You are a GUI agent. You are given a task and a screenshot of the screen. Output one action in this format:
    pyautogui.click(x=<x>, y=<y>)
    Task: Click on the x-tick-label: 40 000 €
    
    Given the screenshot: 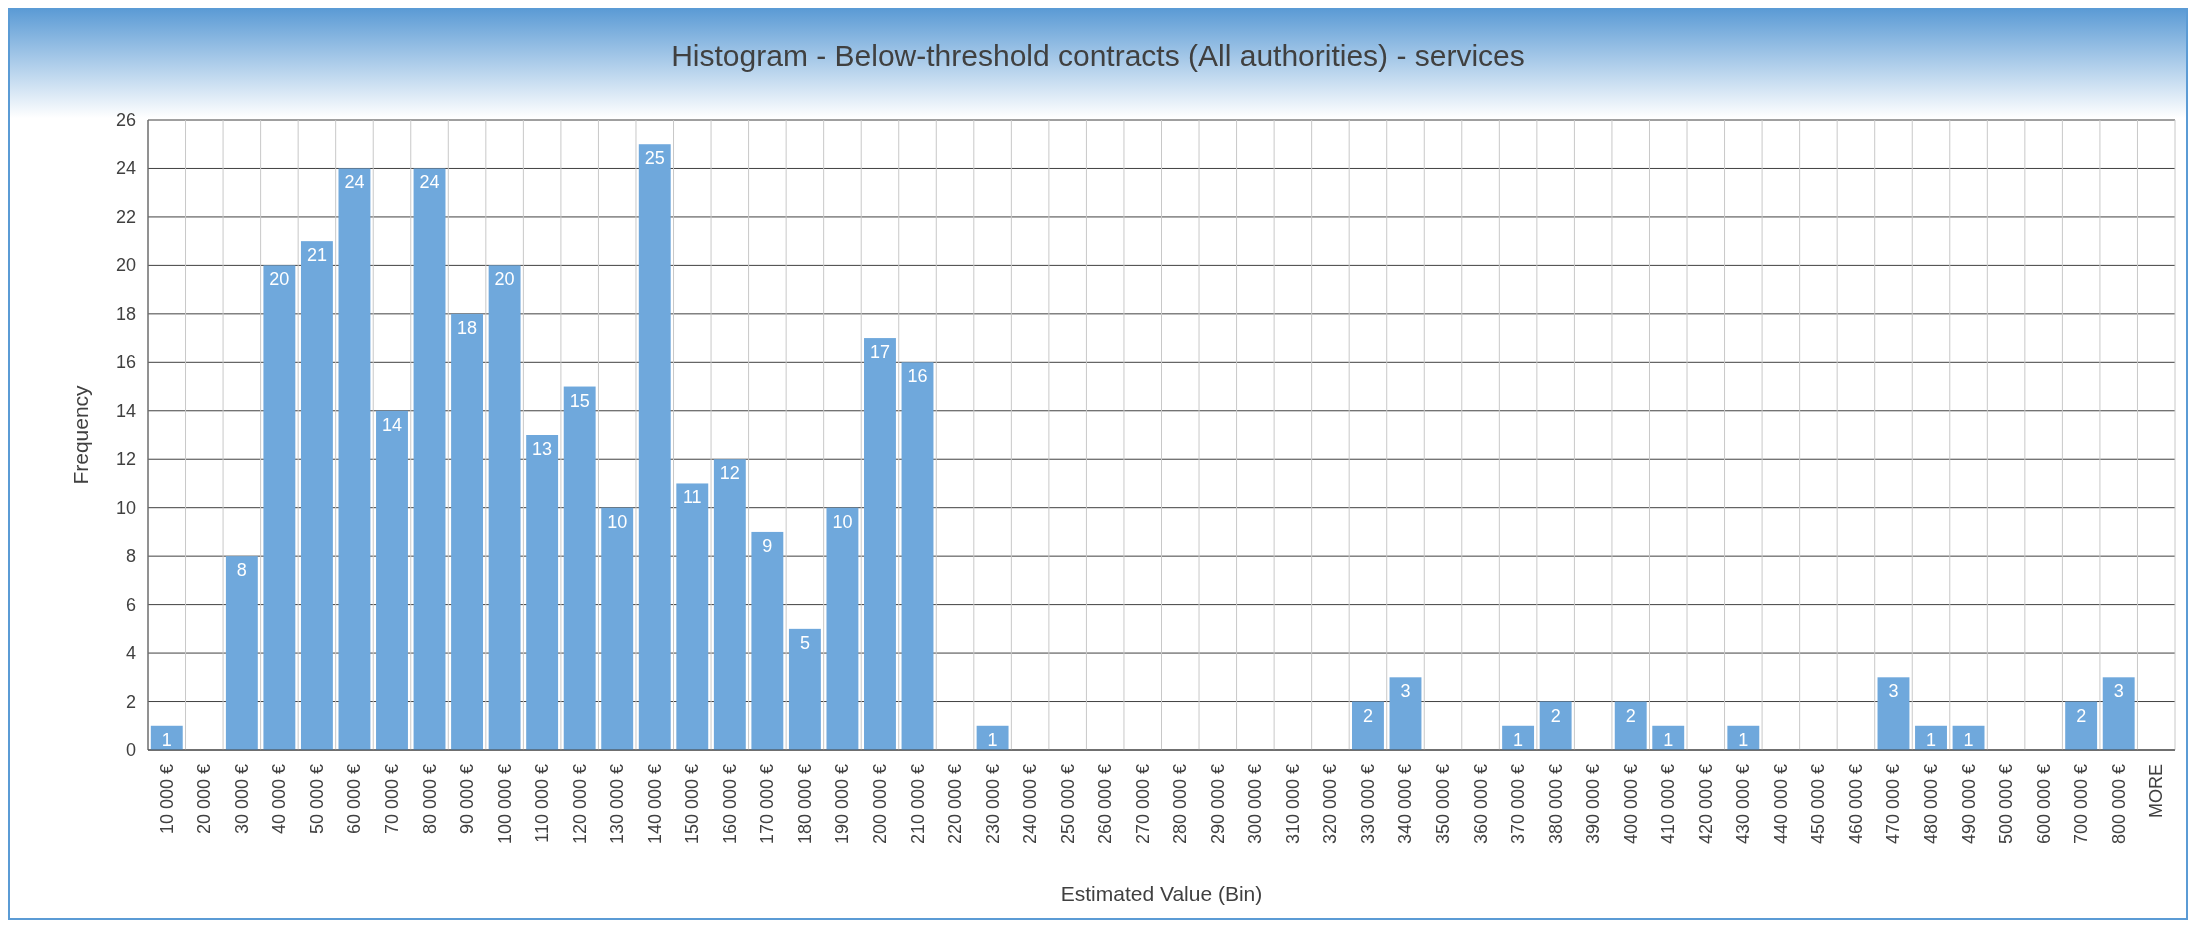 What is the action you would take?
    pyautogui.click(x=279, y=799)
    